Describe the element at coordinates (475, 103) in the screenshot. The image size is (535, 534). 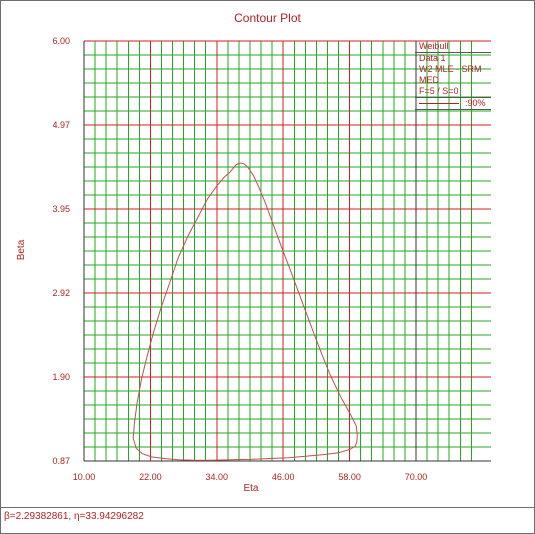
I see `legend-series-label: :90%` at that location.